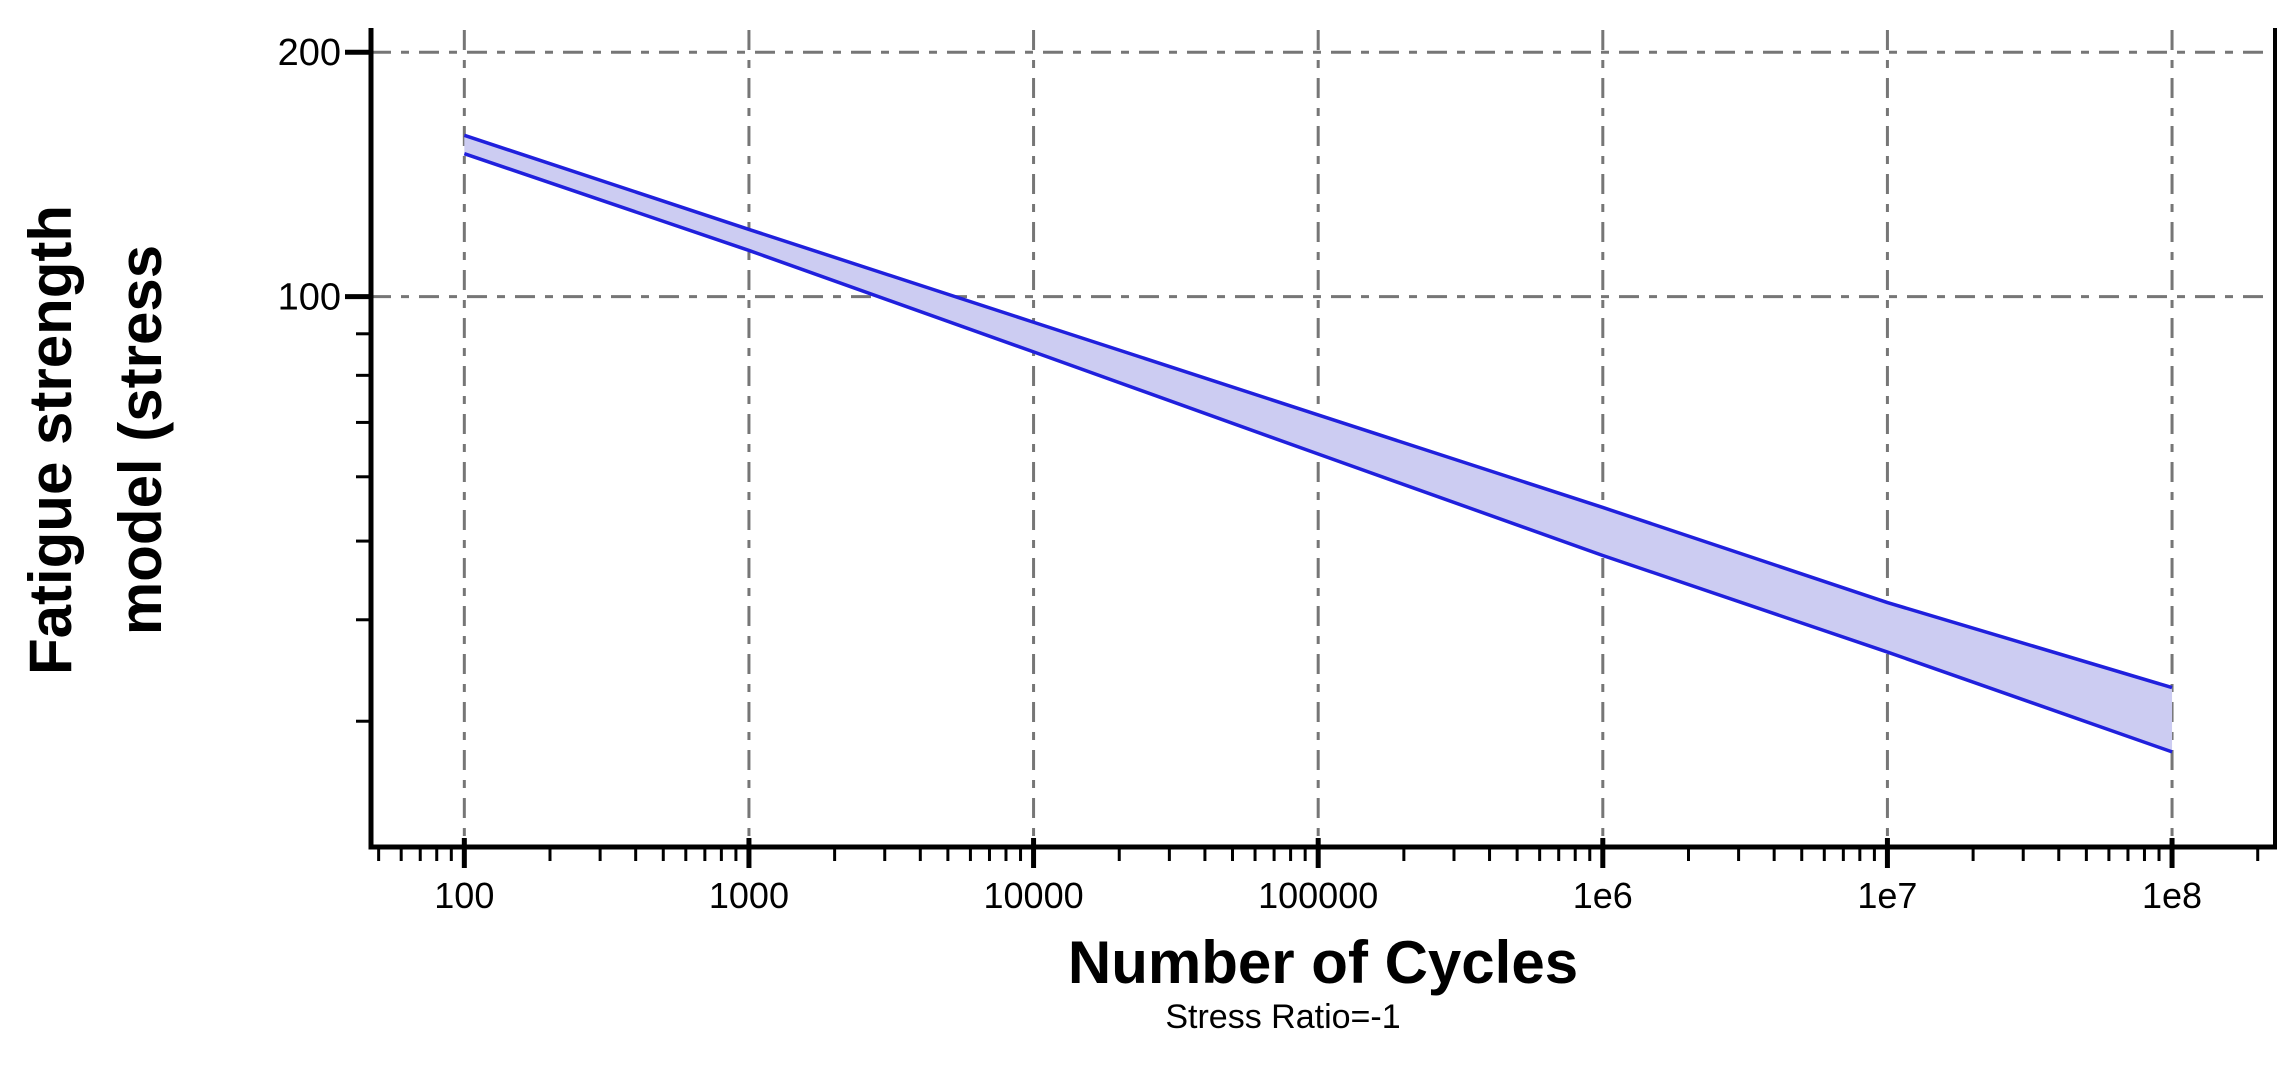  Describe the element at coordinates (2172, 895) in the screenshot. I see `x-tick-label: 1e8` at that location.